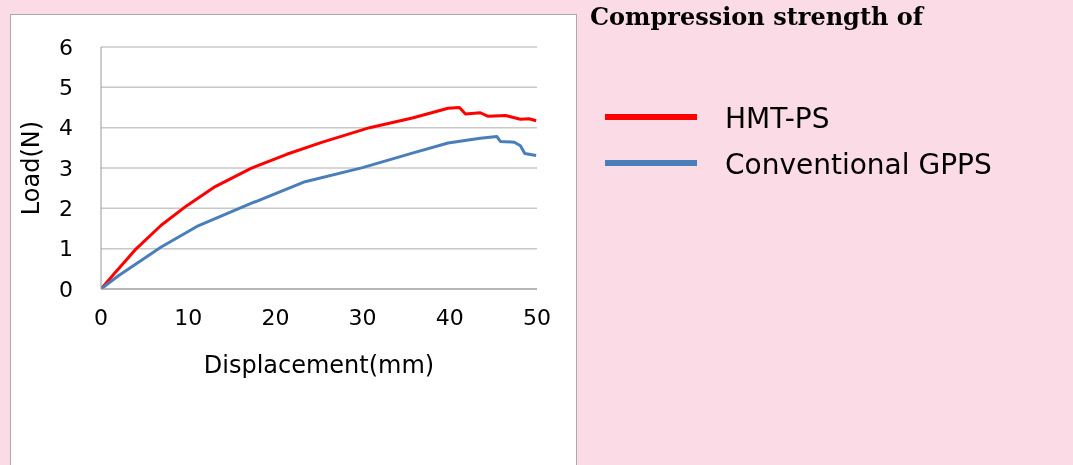  What do you see at coordinates (66, 249) in the screenshot?
I see `y-tick-label: 1` at bounding box center [66, 249].